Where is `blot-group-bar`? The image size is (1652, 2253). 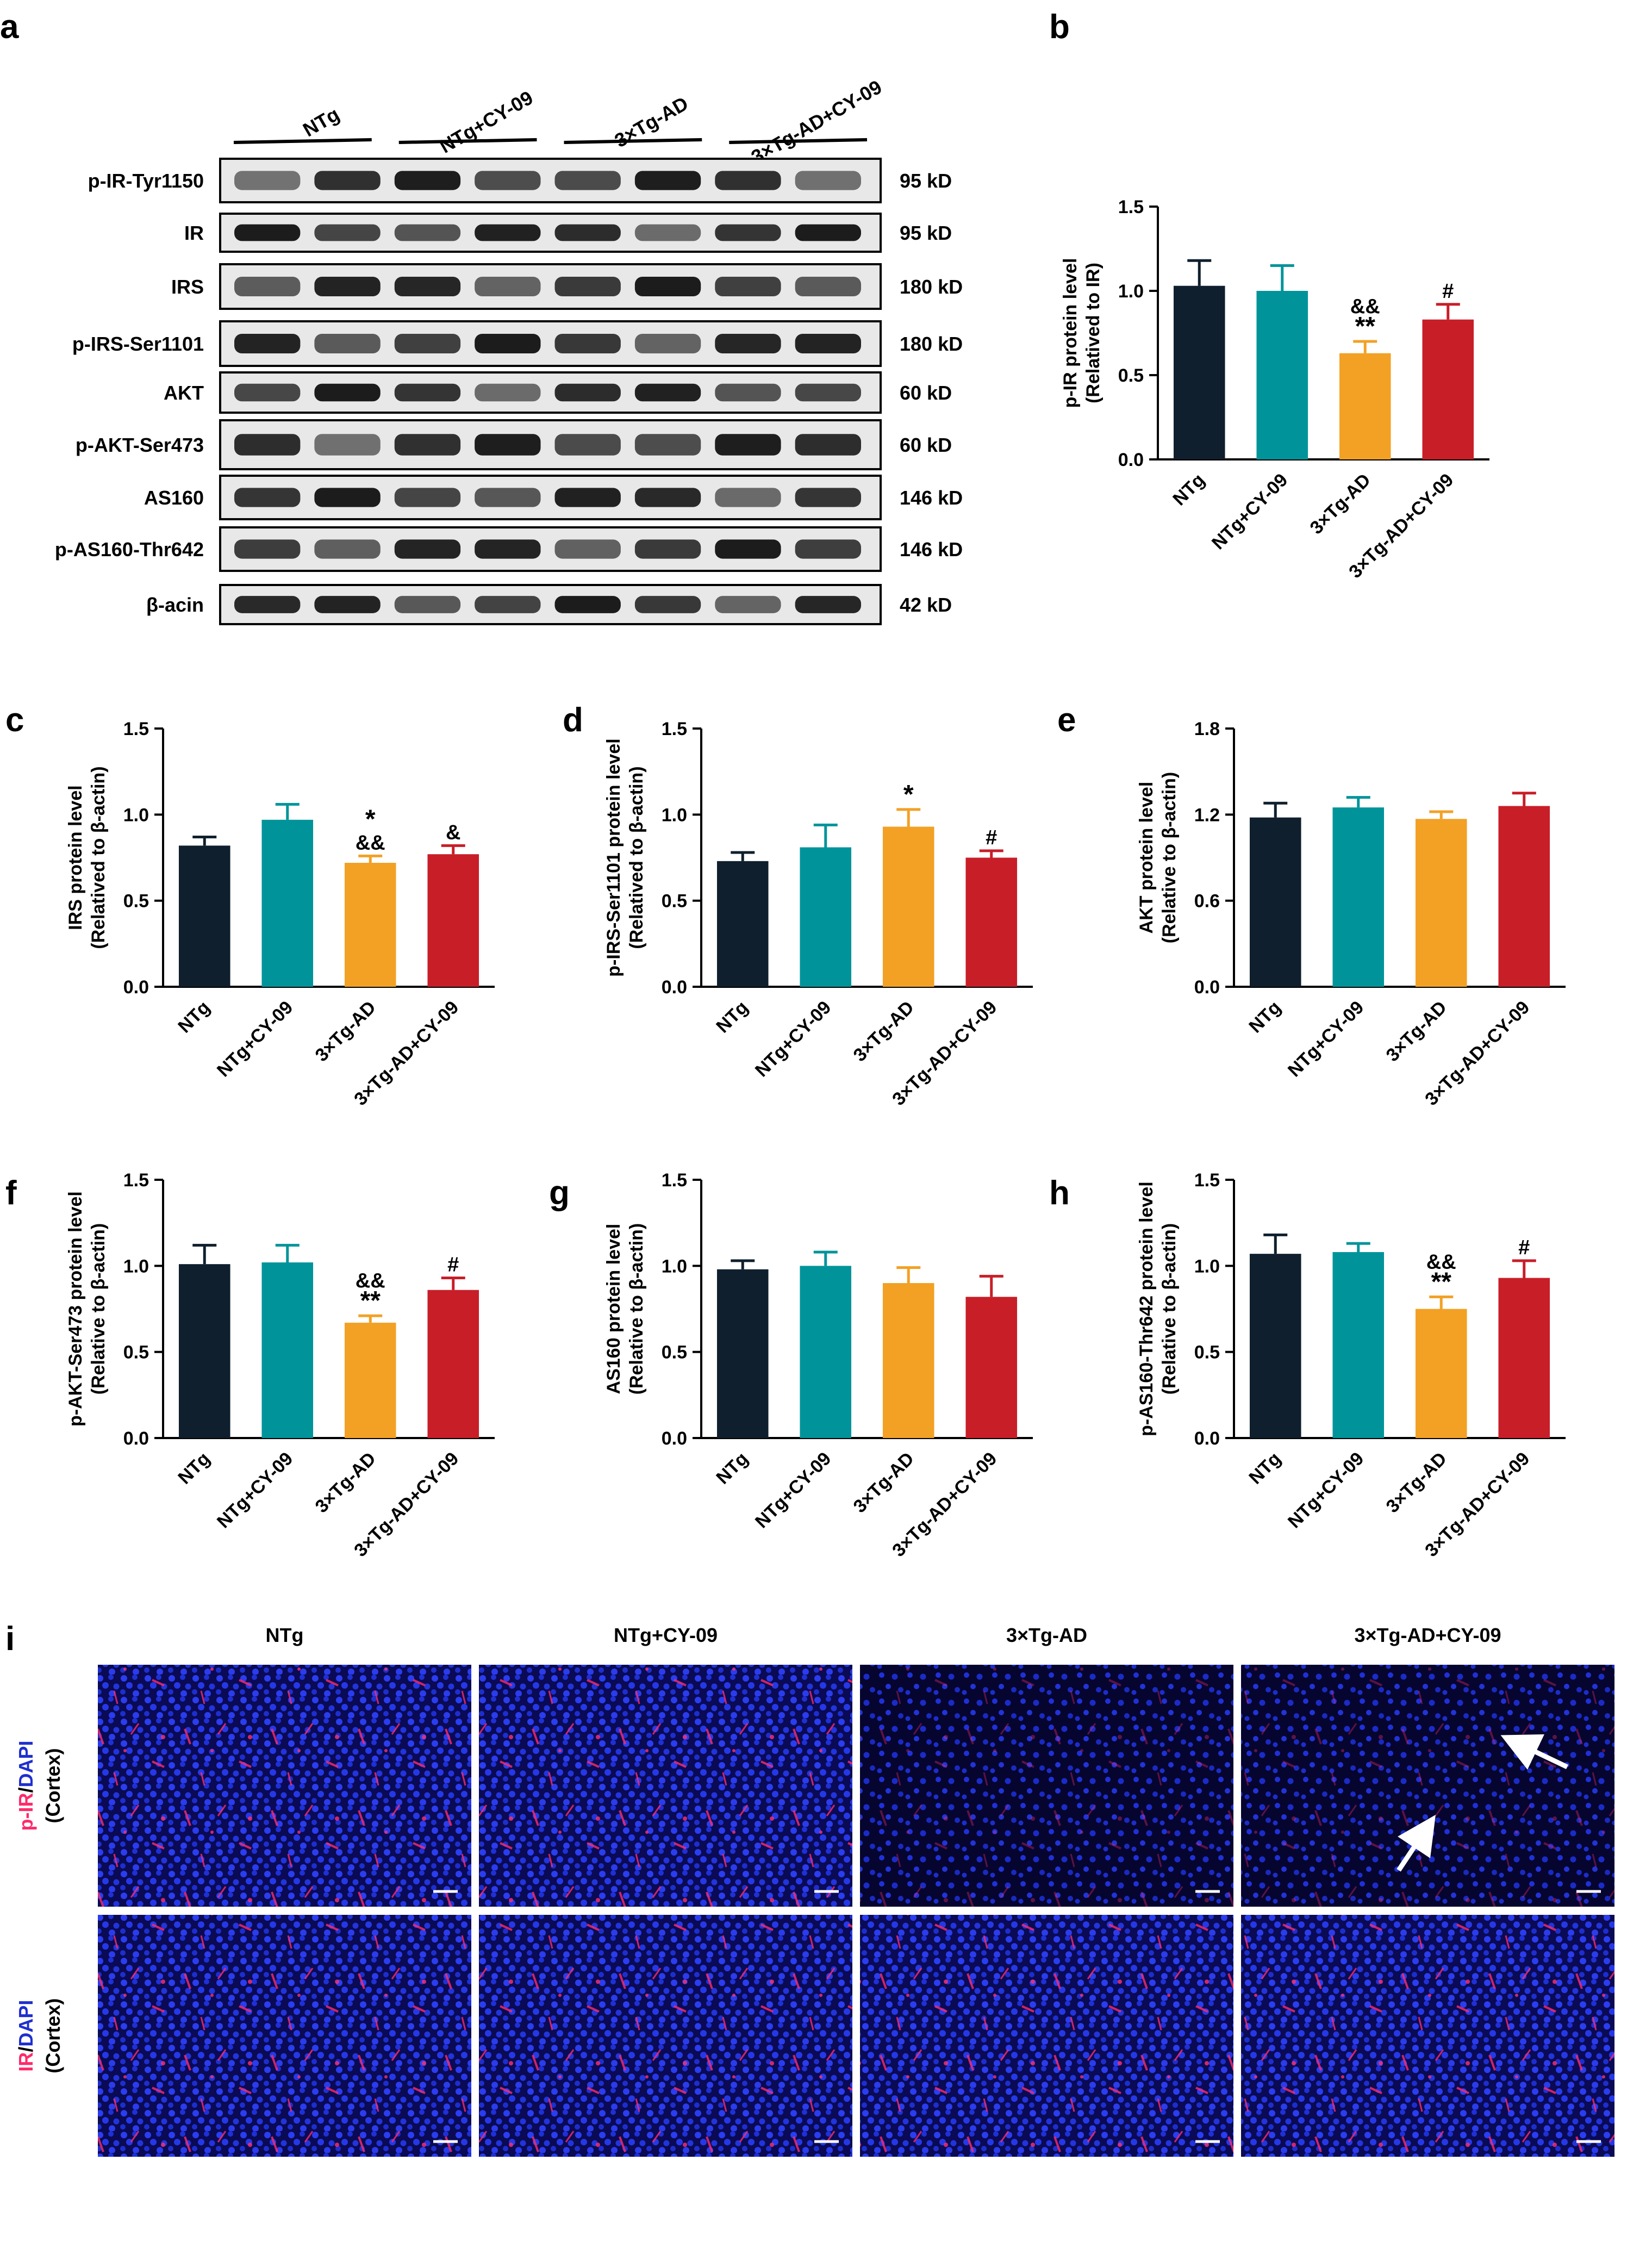
blot-group-bar is located at coordinates (799, 141).